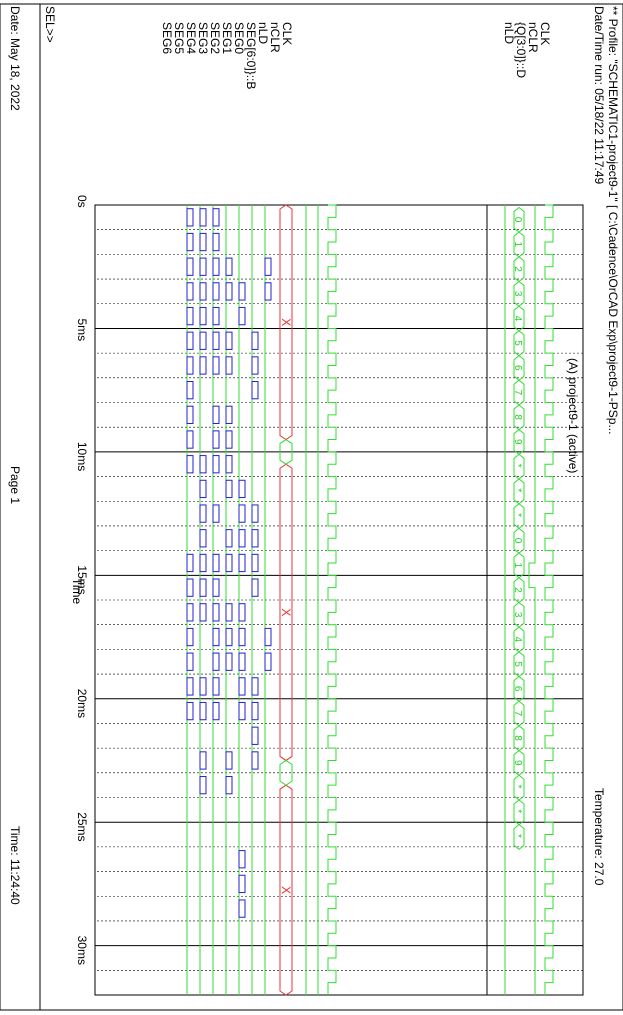  What do you see at coordinates (517, 368) in the screenshot?
I see `counter-bus-label: 6` at bounding box center [517, 368].